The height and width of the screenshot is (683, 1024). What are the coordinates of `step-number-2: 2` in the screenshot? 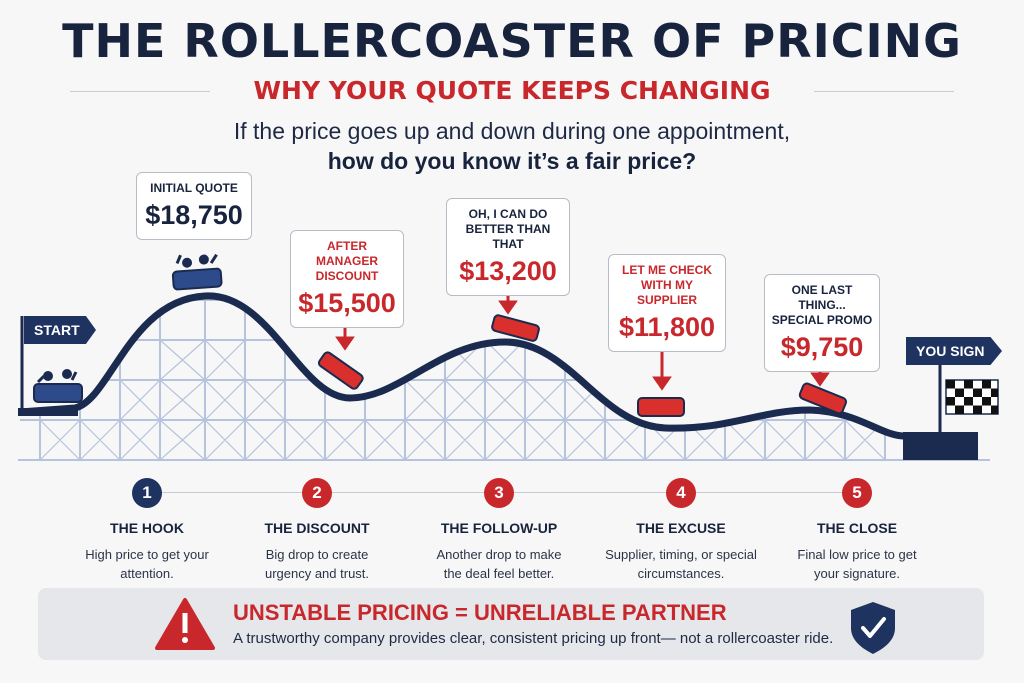 It's located at (317, 493).